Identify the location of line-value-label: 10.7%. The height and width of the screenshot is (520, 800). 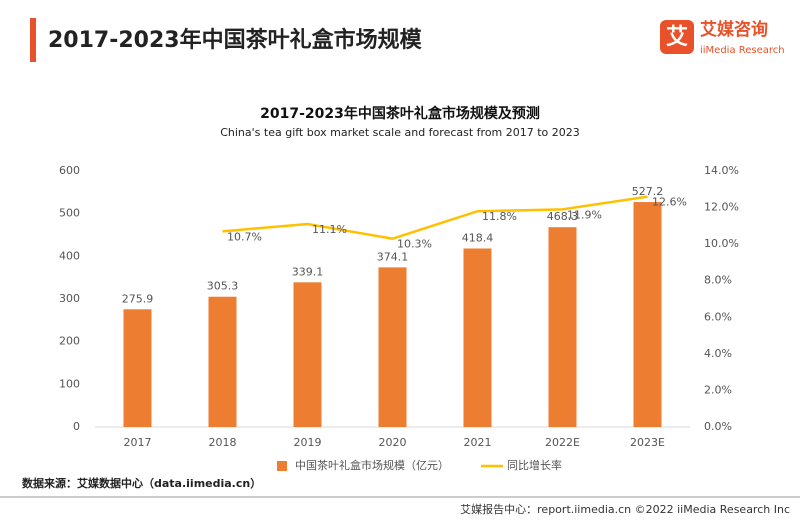
(244, 236).